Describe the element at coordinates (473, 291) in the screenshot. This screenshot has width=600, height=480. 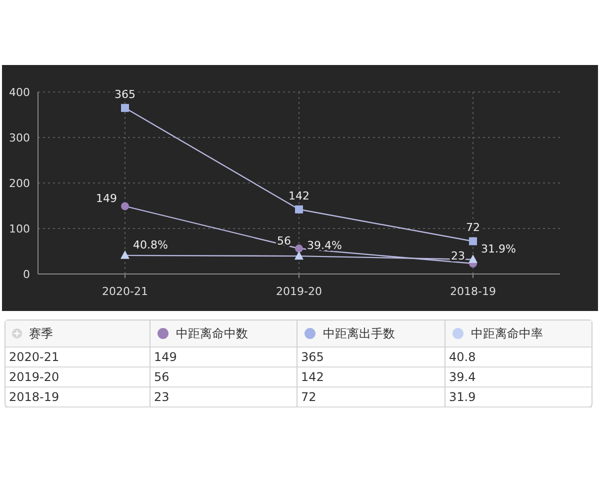
I see `x-tick-label: 2018-19` at that location.